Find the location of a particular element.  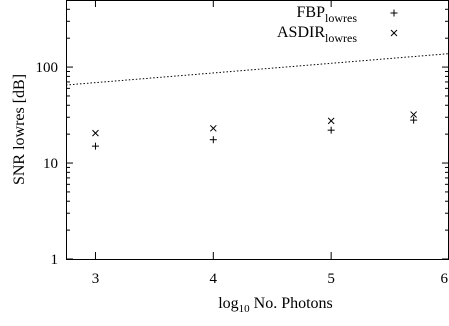

legend: FBPlowres ASDIRlowres is located at coordinates (337, 24).